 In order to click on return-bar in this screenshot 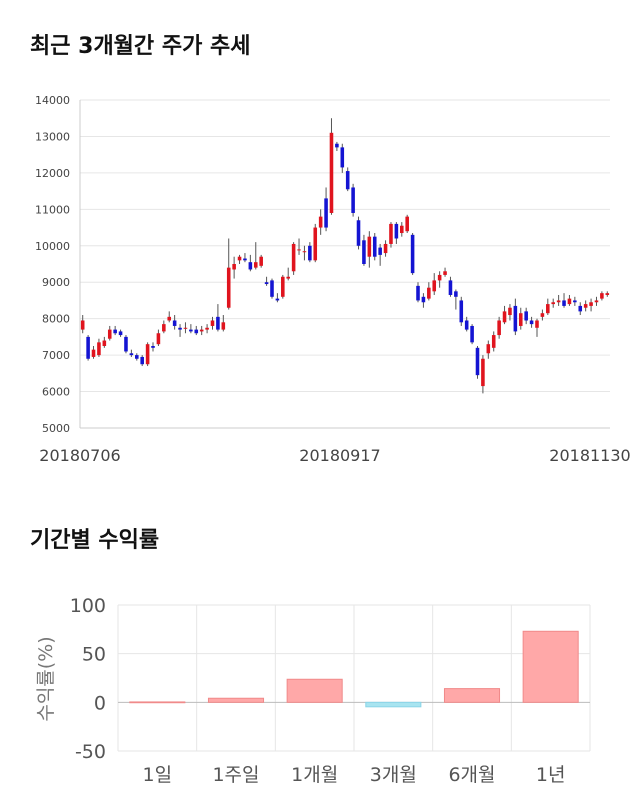, I will do `click(236, 700)`.